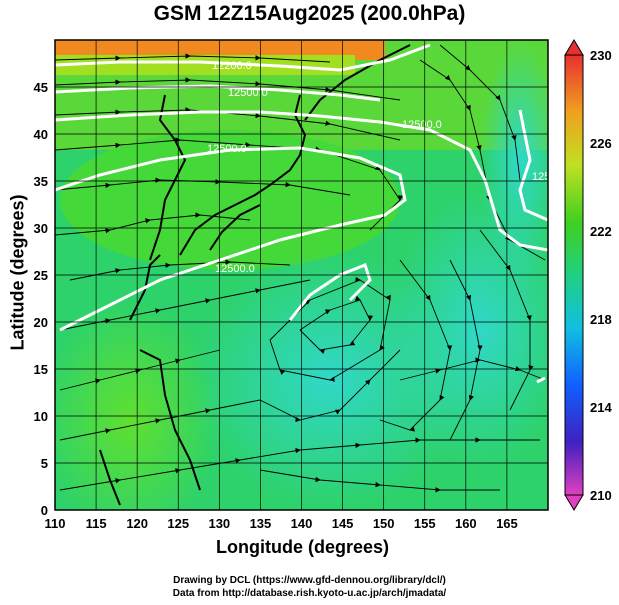 The height and width of the screenshot is (605, 619). What do you see at coordinates (601, 495) in the screenshot?
I see `colorbar-tick-label: 210` at bounding box center [601, 495].